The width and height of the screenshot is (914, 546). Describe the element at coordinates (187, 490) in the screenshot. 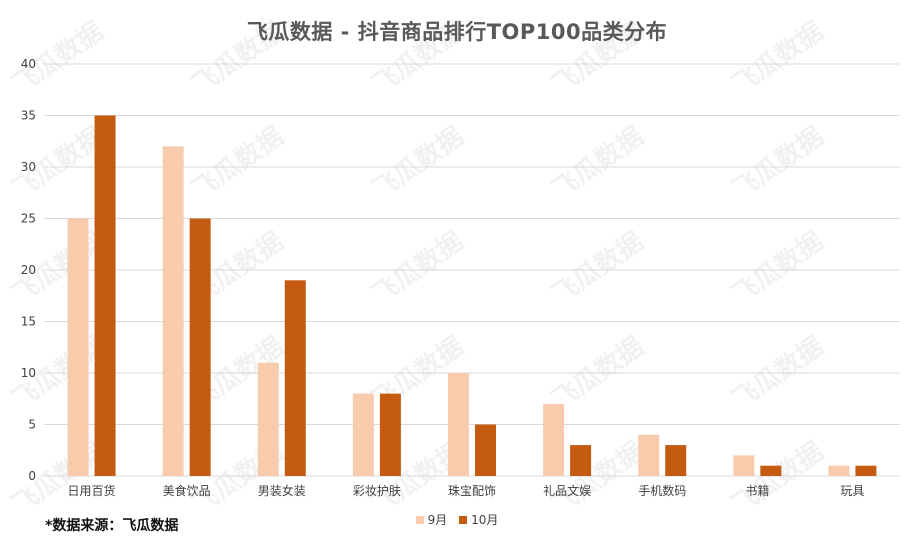

I see `x-tick-label: 美食饮品` at that location.